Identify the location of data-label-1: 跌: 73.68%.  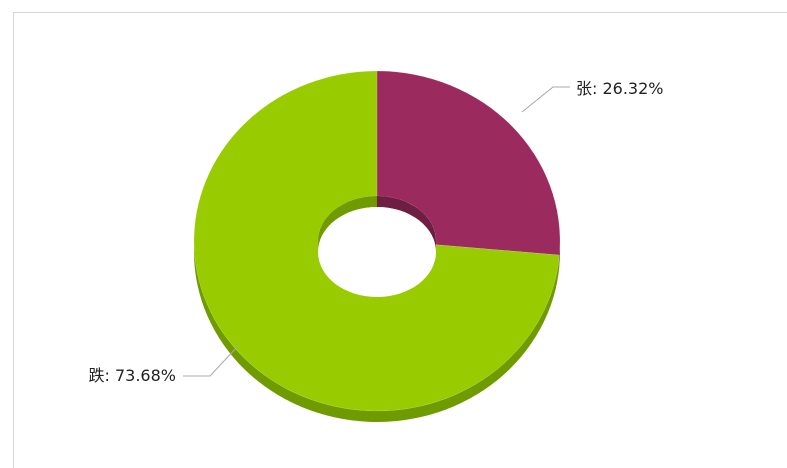
(133, 375).